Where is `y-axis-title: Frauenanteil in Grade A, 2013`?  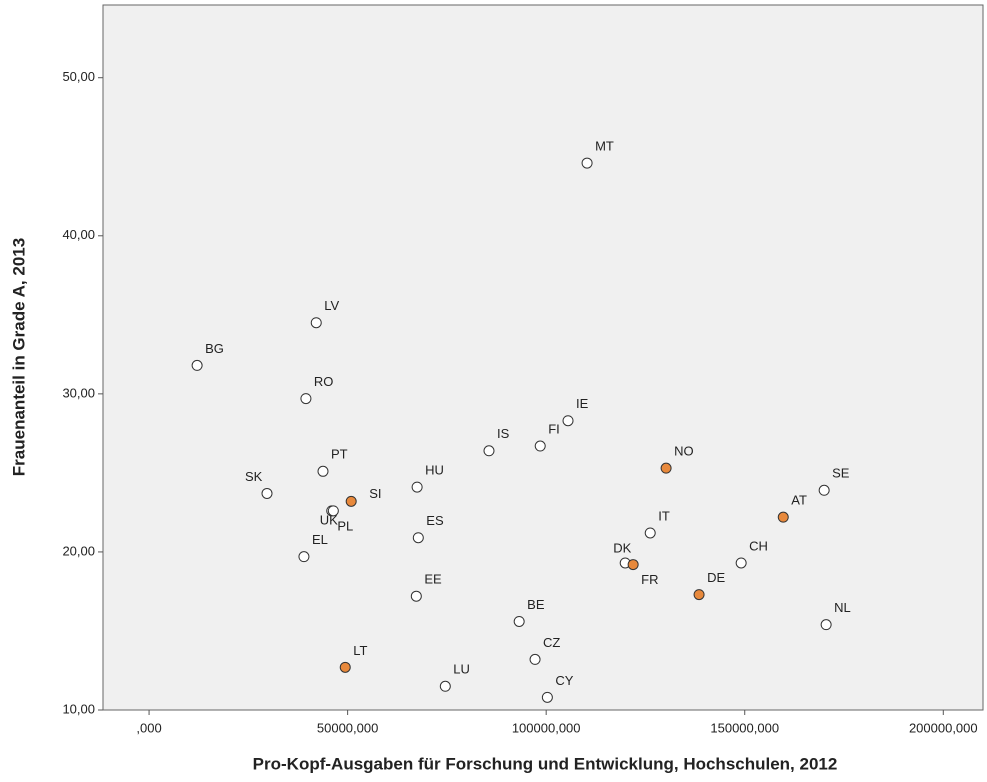
y-axis-title: Frauenanteil in Grade A, 2013 is located at coordinates (18, 357).